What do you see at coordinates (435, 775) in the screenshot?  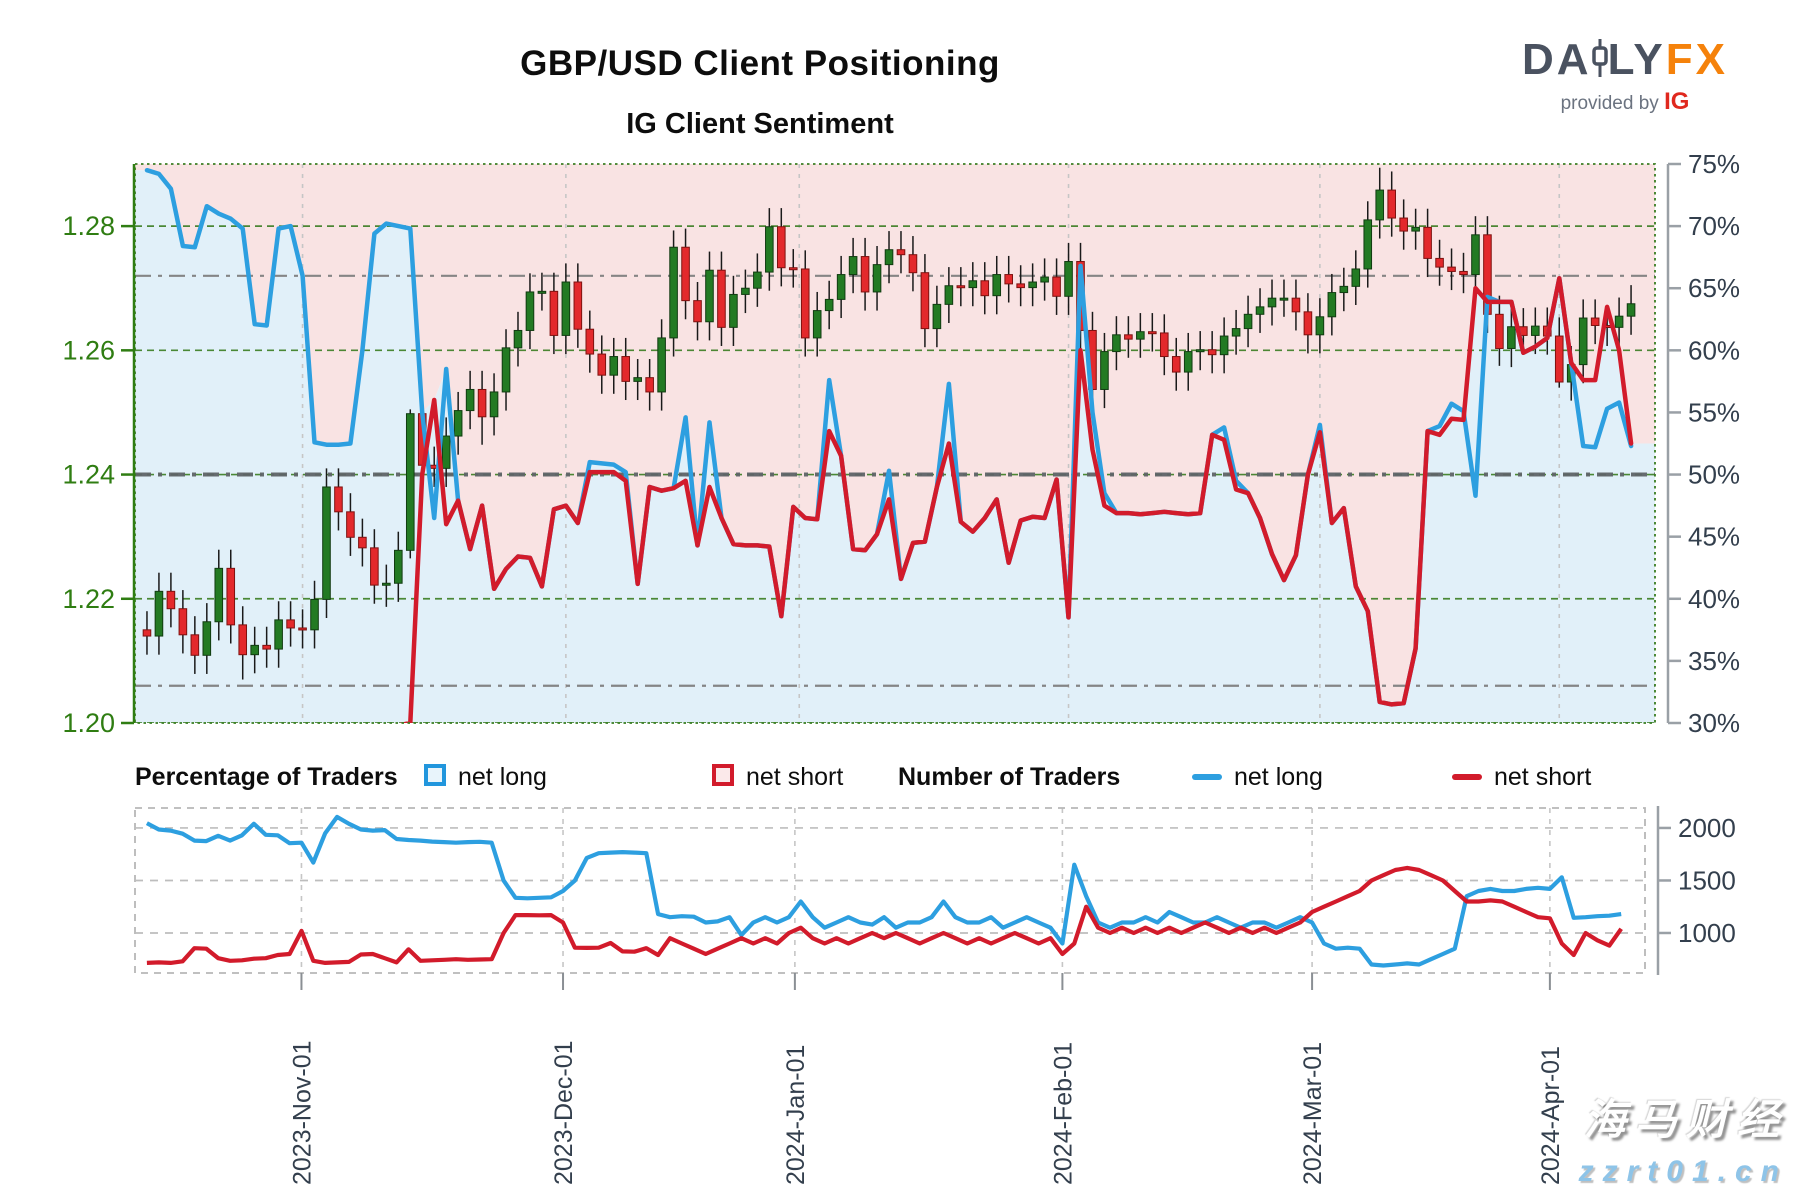 I see `net-long-swatch-icon` at bounding box center [435, 775].